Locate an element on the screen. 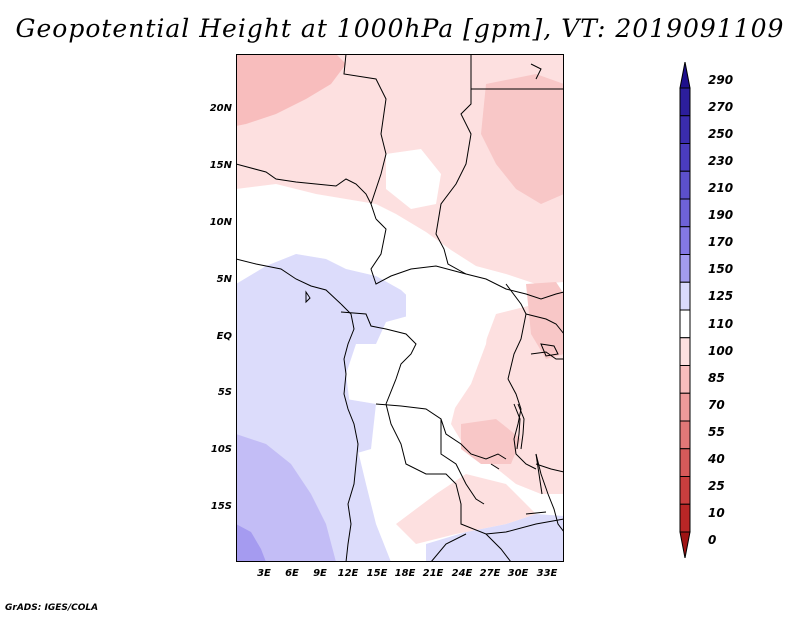 This screenshot has width=800, height=618. mid-height-region is located at coordinates (316, 226).